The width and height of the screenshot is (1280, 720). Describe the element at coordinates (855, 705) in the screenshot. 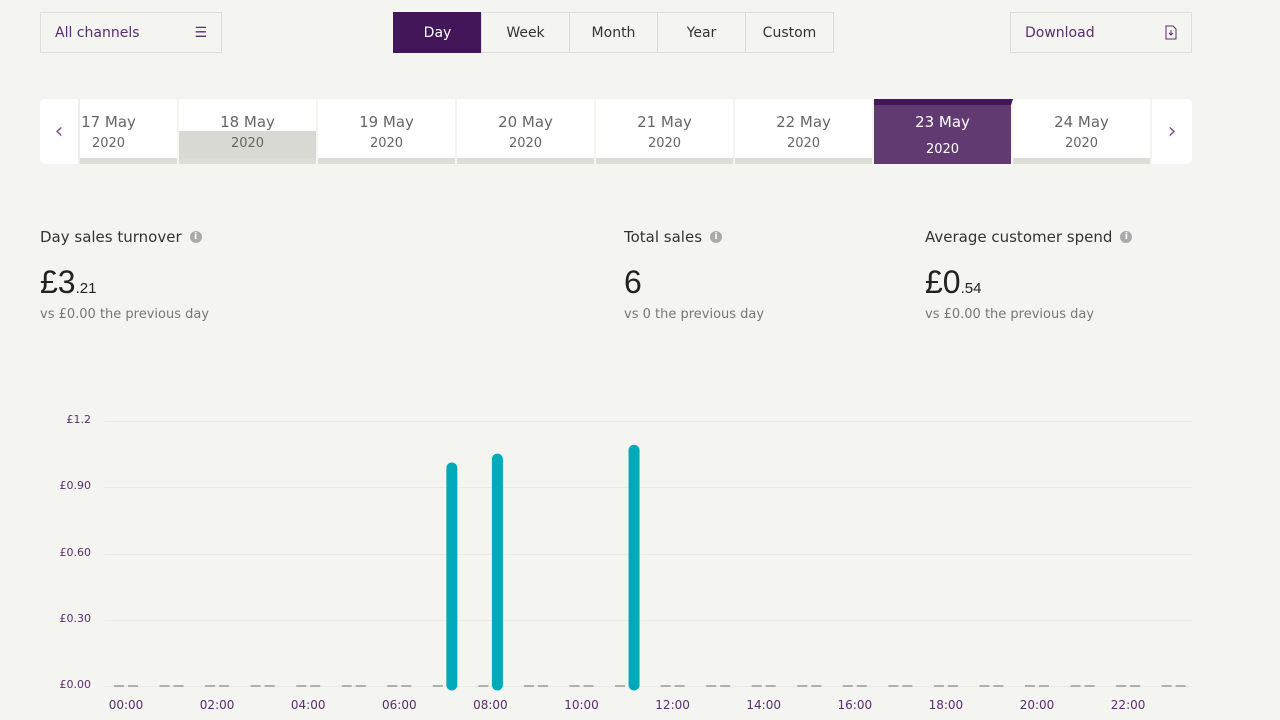

I see `x-tick-label: 16:00` at that location.